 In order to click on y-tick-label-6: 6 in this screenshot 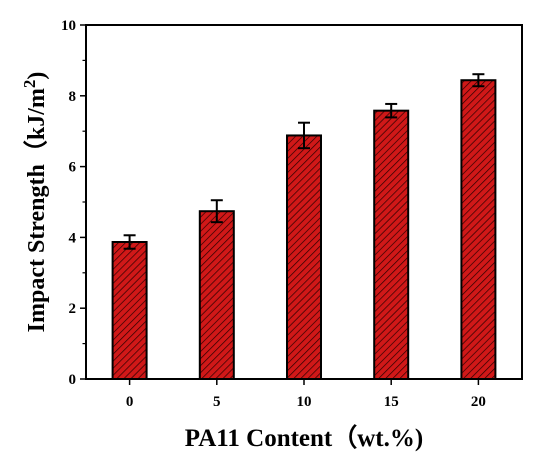, I will do `click(73, 168)`.